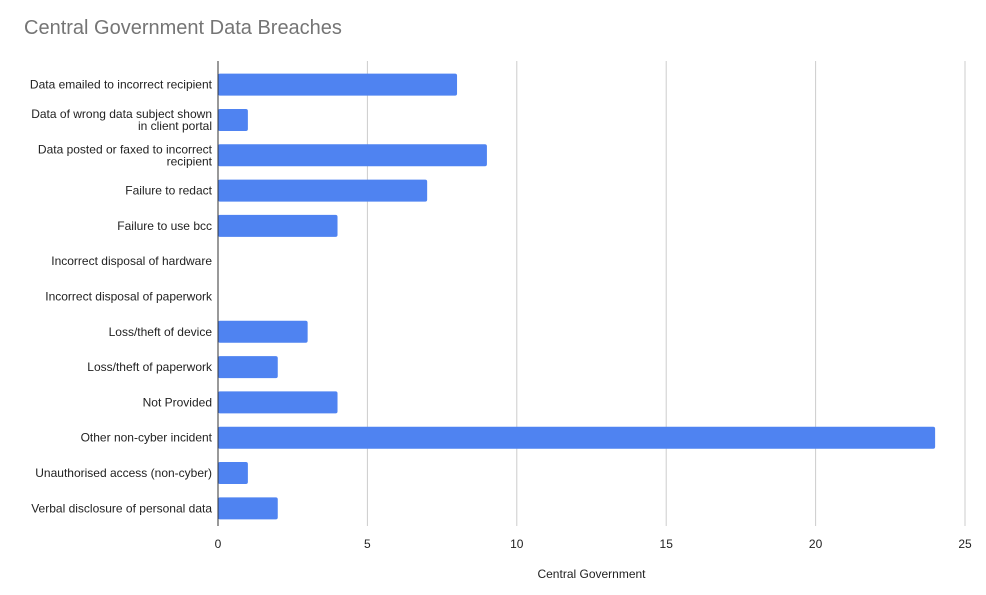 The width and height of the screenshot is (986, 595). I want to click on category-label: Data emailed to incorrect recipient, so click(121, 85).